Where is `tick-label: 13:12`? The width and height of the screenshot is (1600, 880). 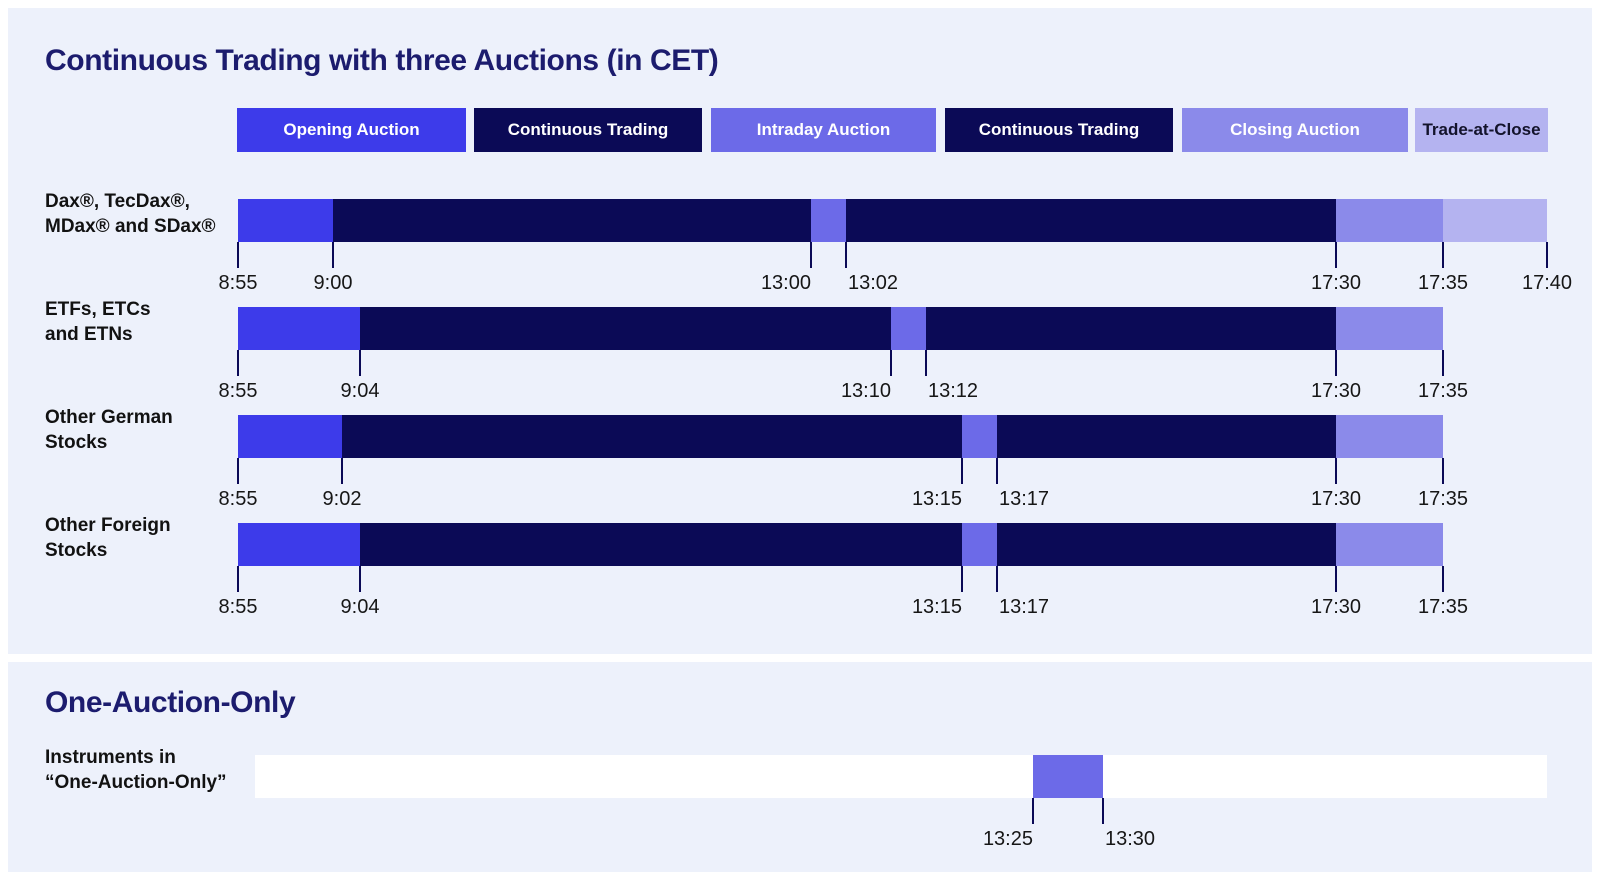
tick-label: 13:12 is located at coordinates (953, 391).